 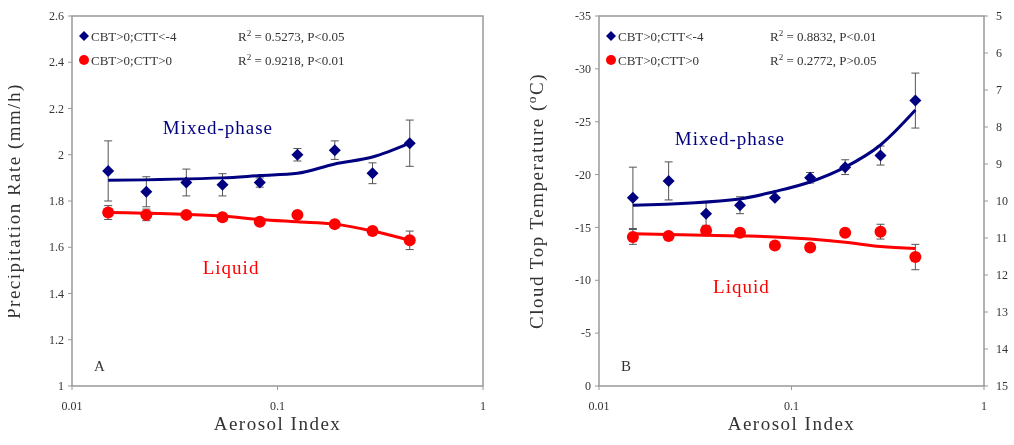 What do you see at coordinates (583, 69) in the screenshot?
I see `y-tick-label: -30` at bounding box center [583, 69].